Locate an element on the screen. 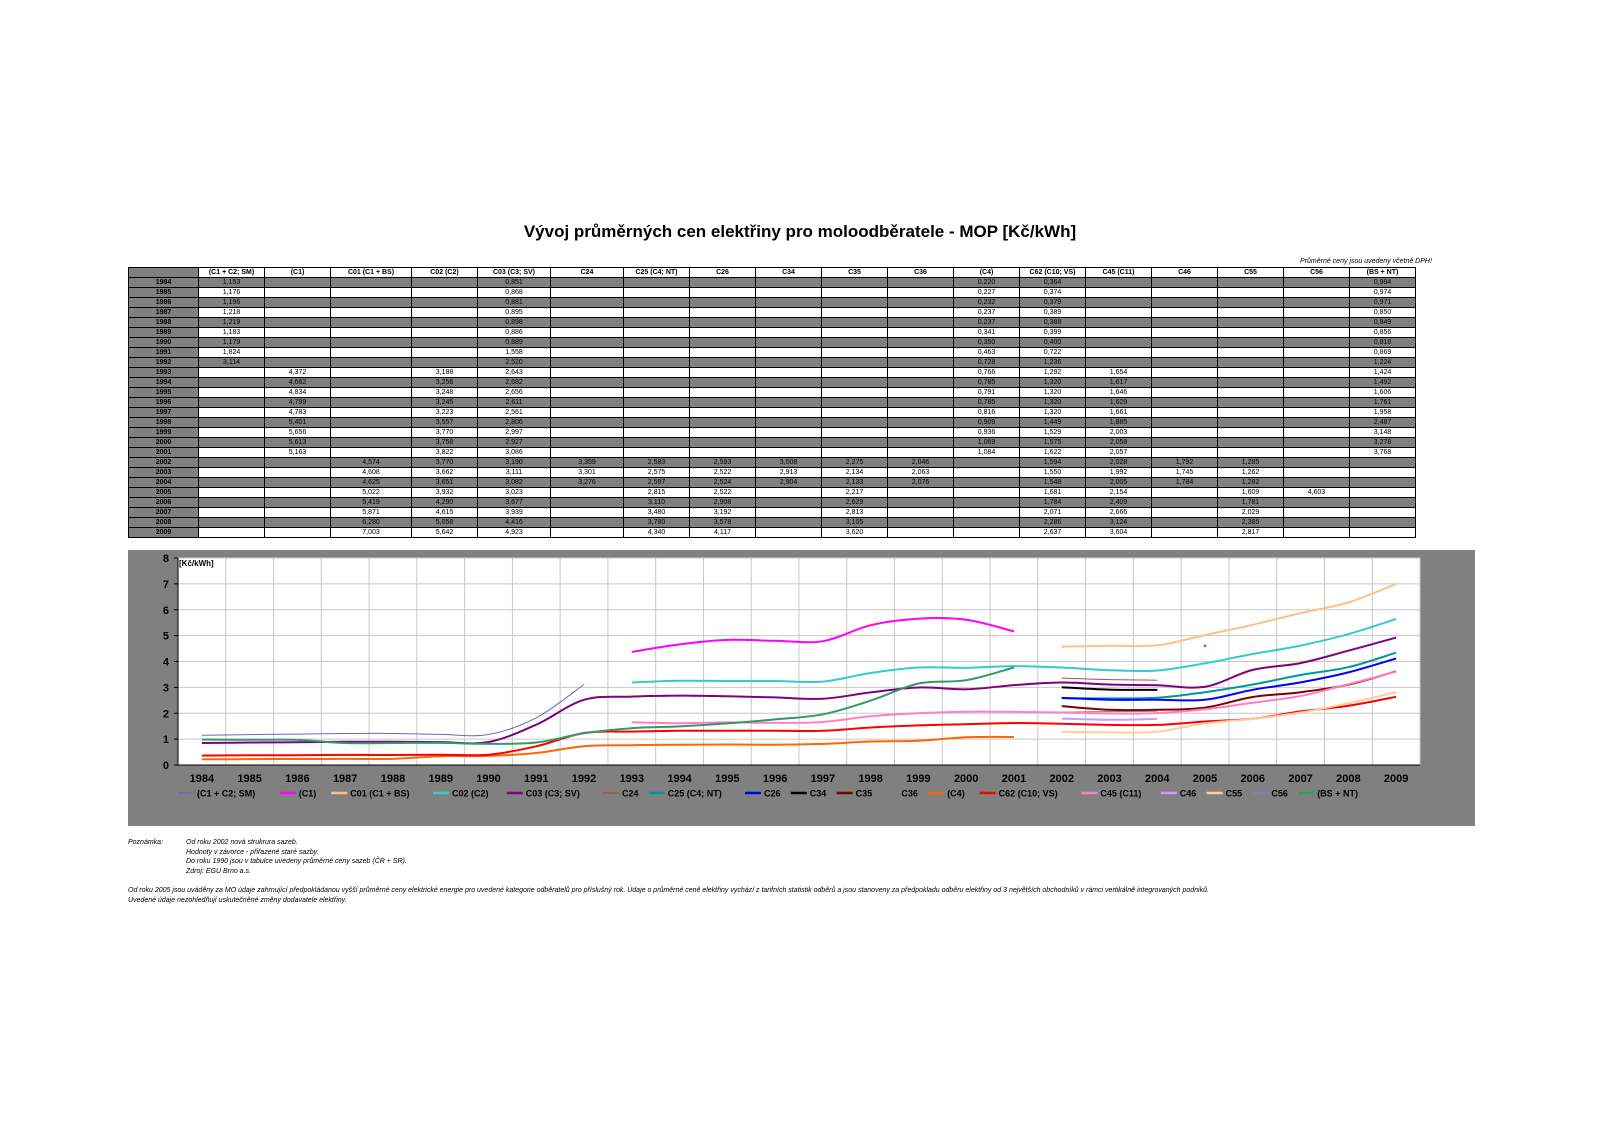 This screenshot has height=1131, width=1600. table-cell: 1,781 is located at coordinates (1250, 502).